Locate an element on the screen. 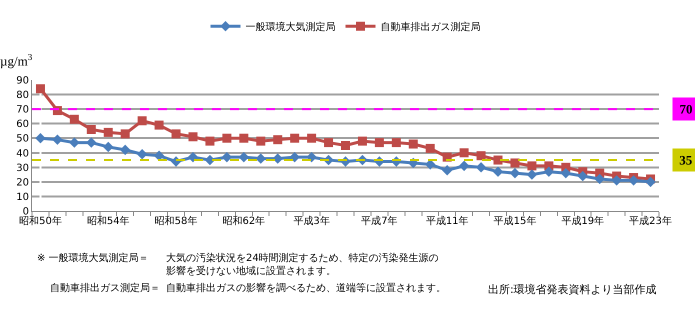 The image size is (695, 324). y-tick-label: 70 is located at coordinates (22, 110).